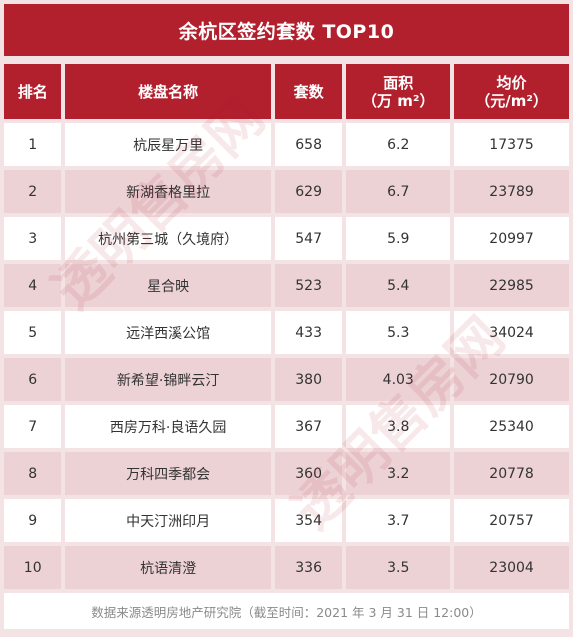 Image resolution: width=573 pixels, height=637 pixels. What do you see at coordinates (168, 426) in the screenshot?
I see `name-cell: 西房万科·良语久园` at bounding box center [168, 426].